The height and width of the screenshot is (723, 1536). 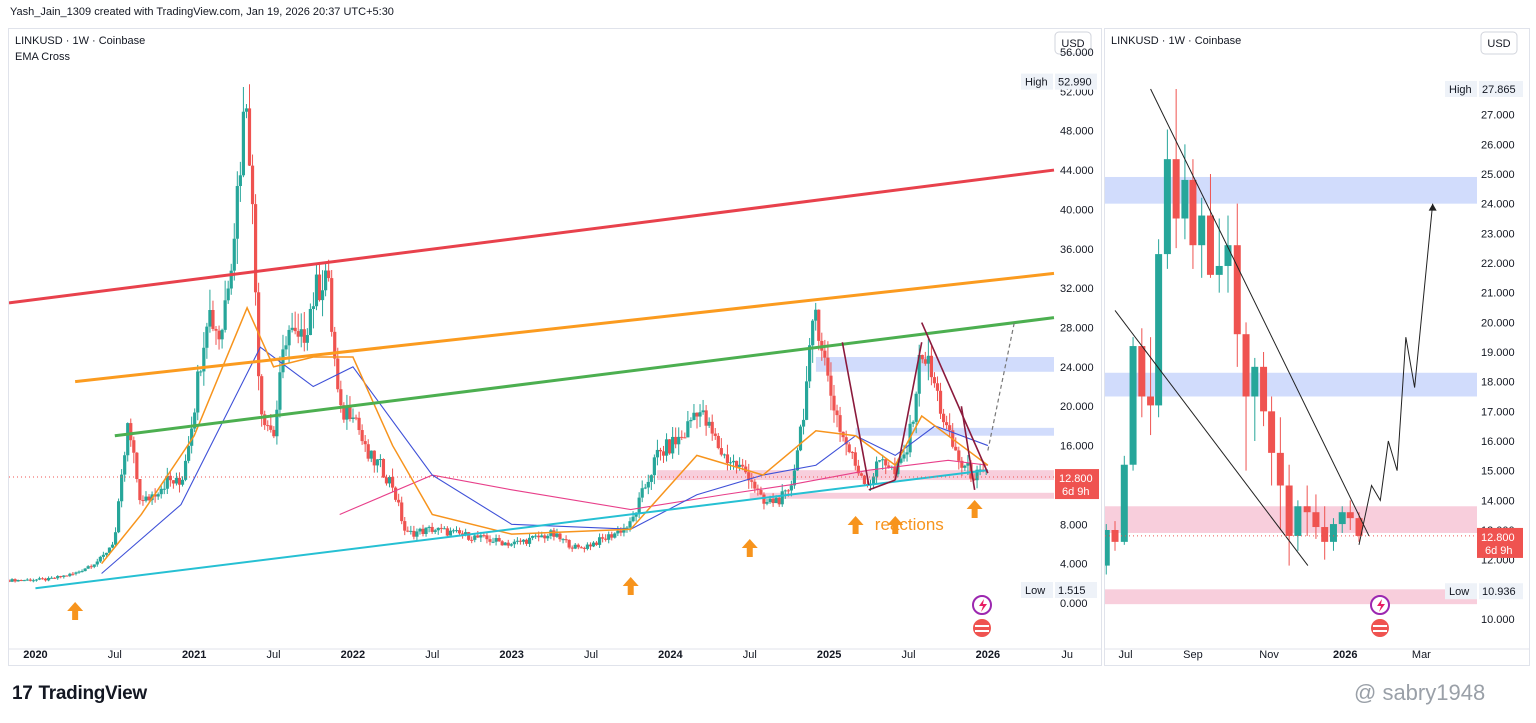 I want to click on low-value: 10.936, so click(x=1499, y=592).